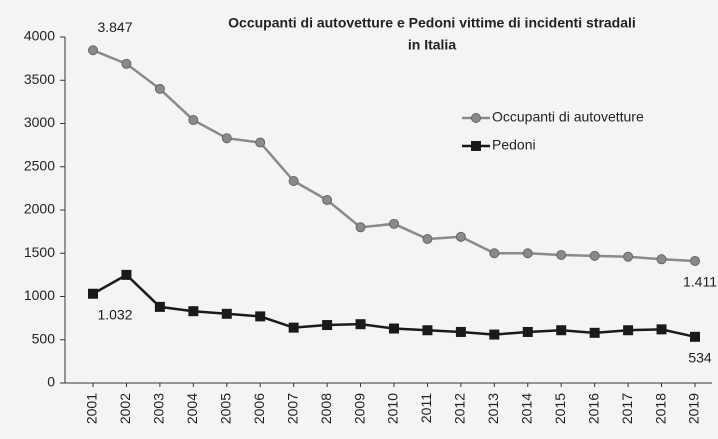 This screenshot has width=718, height=439. Describe the element at coordinates (259, 408) in the screenshot. I see `x-tick-label: 2006` at that location.